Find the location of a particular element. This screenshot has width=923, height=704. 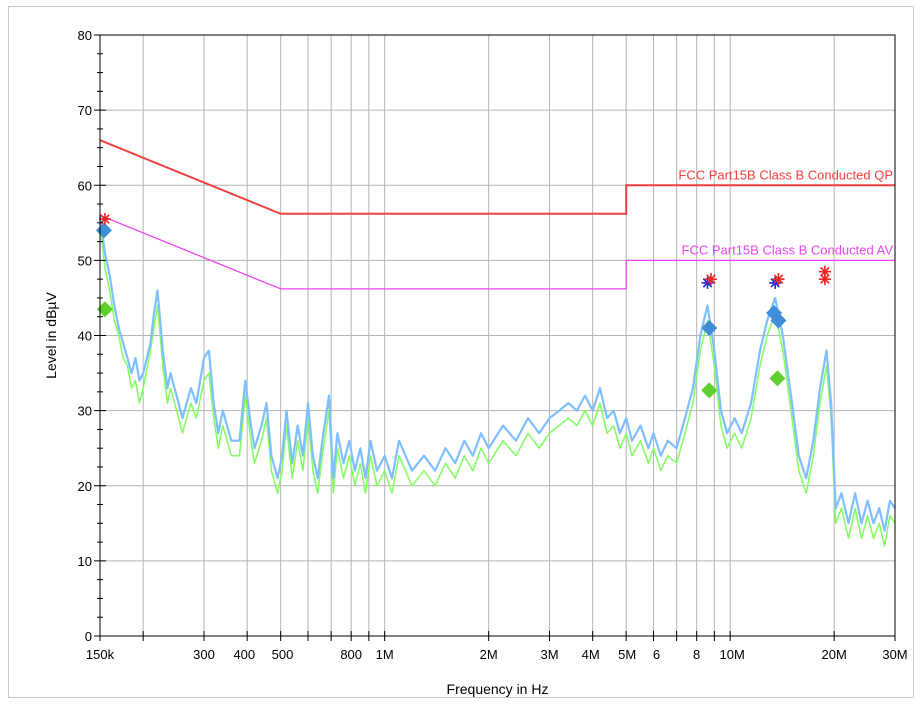

y-tick-label: 20 is located at coordinates (85, 486).